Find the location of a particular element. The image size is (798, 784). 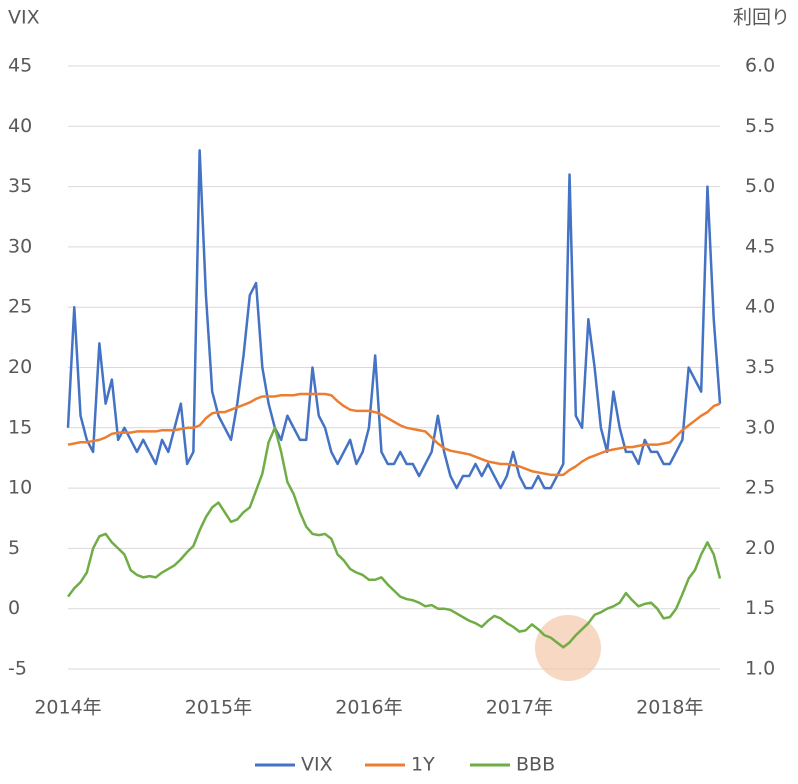

y-tick-label: 10 is located at coordinates (20, 488).